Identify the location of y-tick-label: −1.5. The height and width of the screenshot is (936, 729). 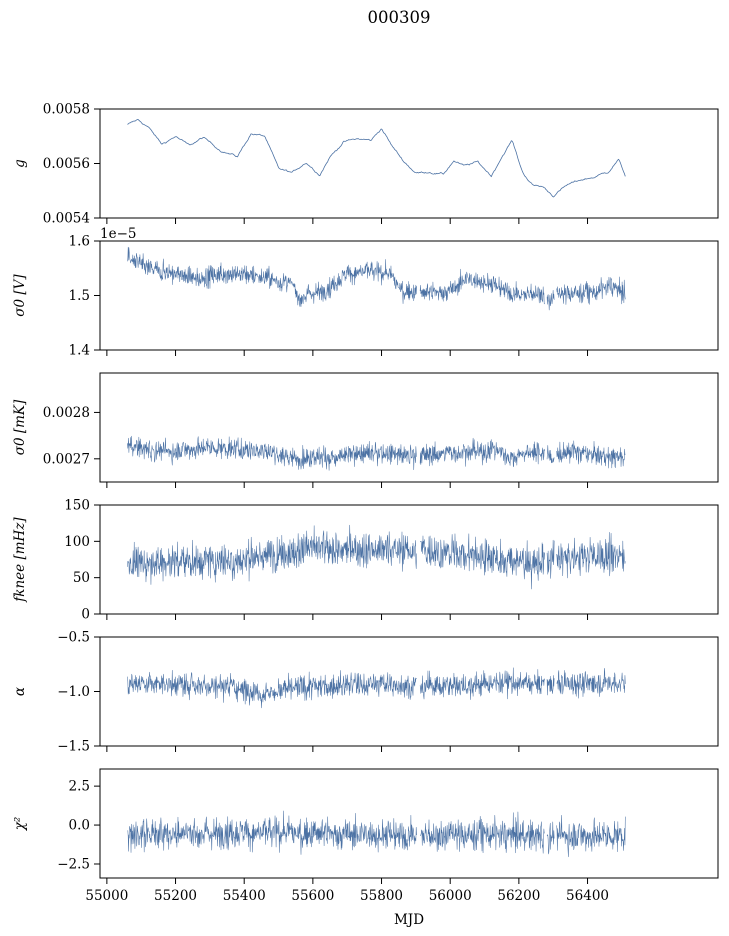
(73, 747).